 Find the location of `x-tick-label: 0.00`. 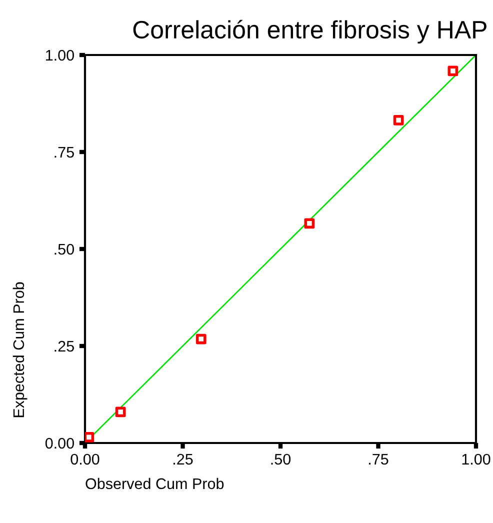

x-tick-label: 0.00 is located at coordinates (85, 459).